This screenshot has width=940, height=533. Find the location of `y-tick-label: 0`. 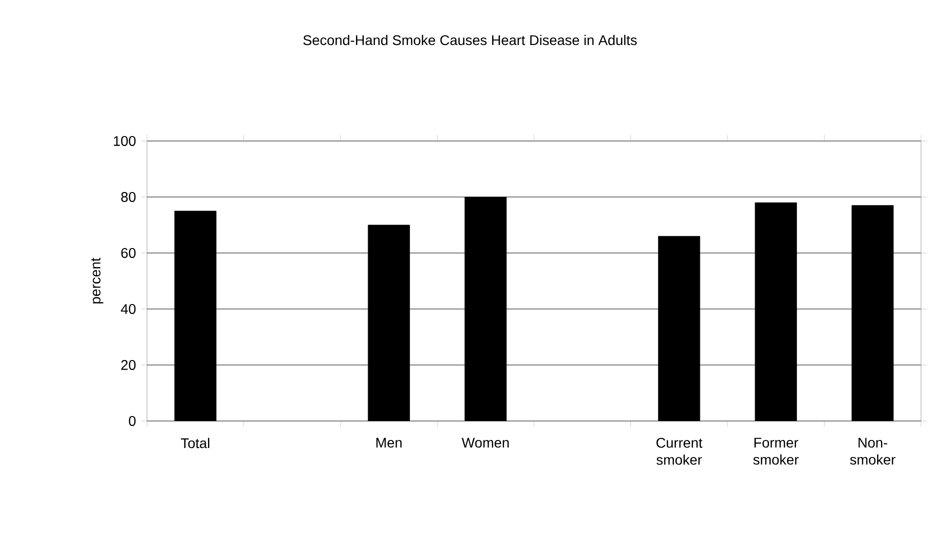

y-tick-label: 0 is located at coordinates (132, 421).